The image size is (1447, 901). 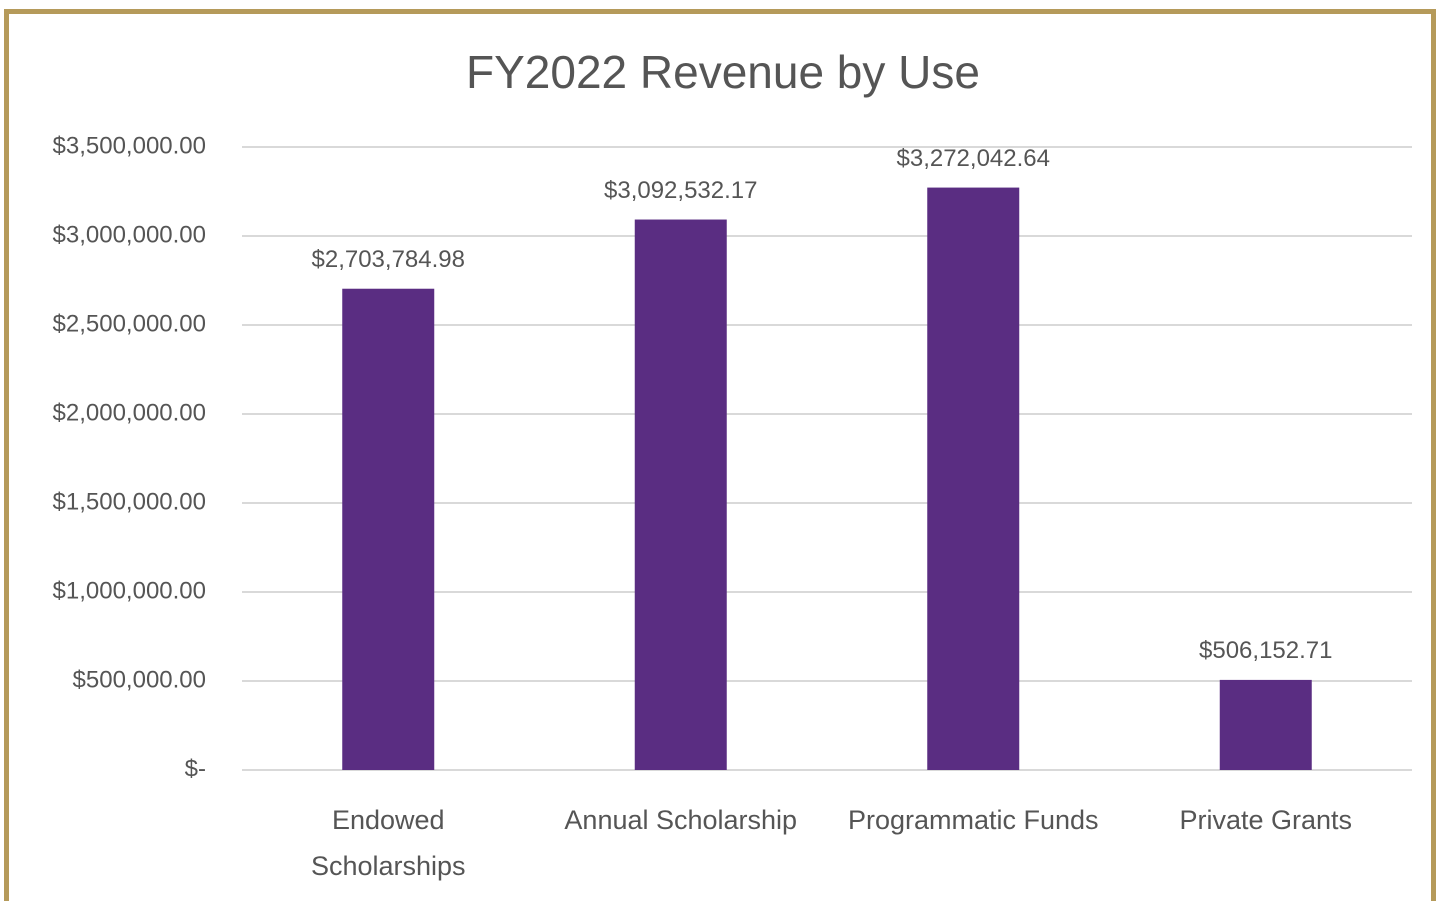 I want to click on x-tick-label: Annual Scholarship, so click(x=681, y=820).